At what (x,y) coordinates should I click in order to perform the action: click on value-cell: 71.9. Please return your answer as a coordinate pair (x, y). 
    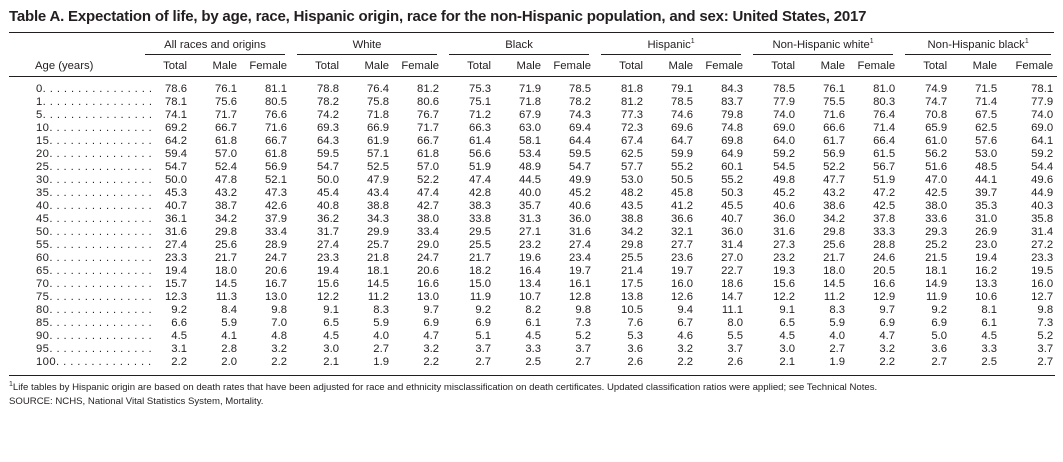
    Looking at the image, I should click on (530, 88).